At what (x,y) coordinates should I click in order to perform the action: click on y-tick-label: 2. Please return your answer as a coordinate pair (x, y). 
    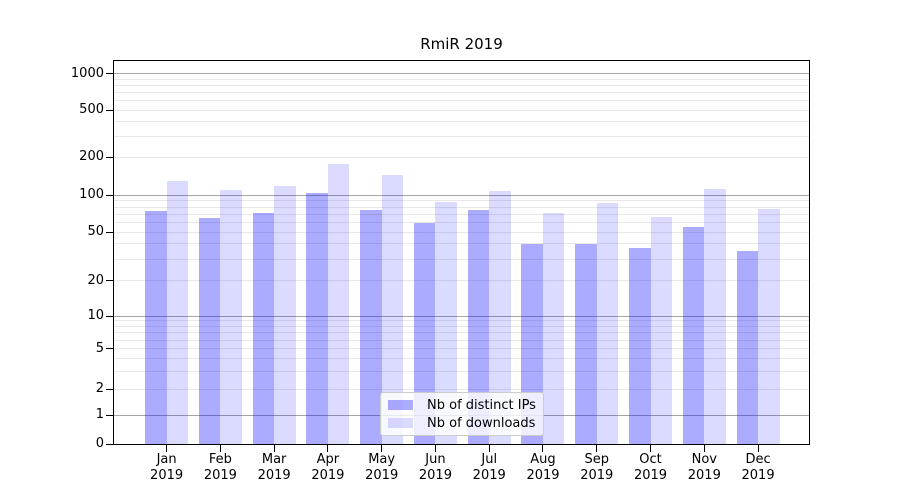
    Looking at the image, I should click on (99, 388).